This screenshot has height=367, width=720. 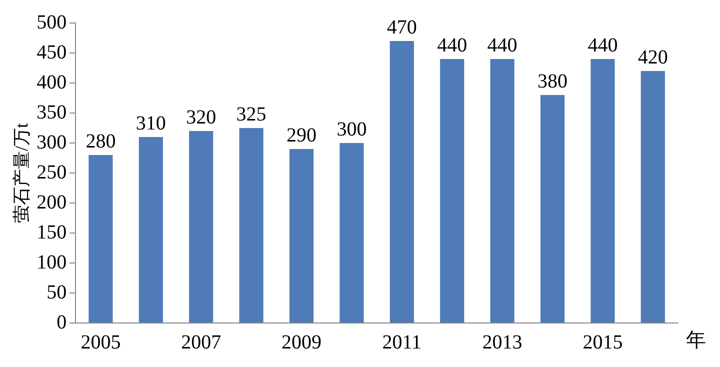 What do you see at coordinates (201, 117) in the screenshot?
I see `data-label: 320` at bounding box center [201, 117].